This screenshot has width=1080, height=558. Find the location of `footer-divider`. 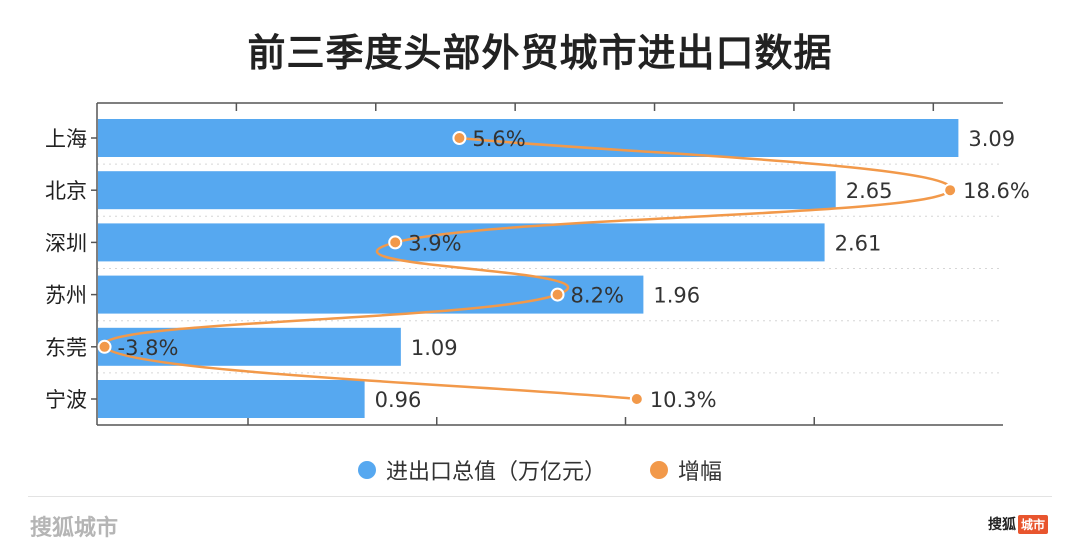

footer-divider is located at coordinates (540, 496).